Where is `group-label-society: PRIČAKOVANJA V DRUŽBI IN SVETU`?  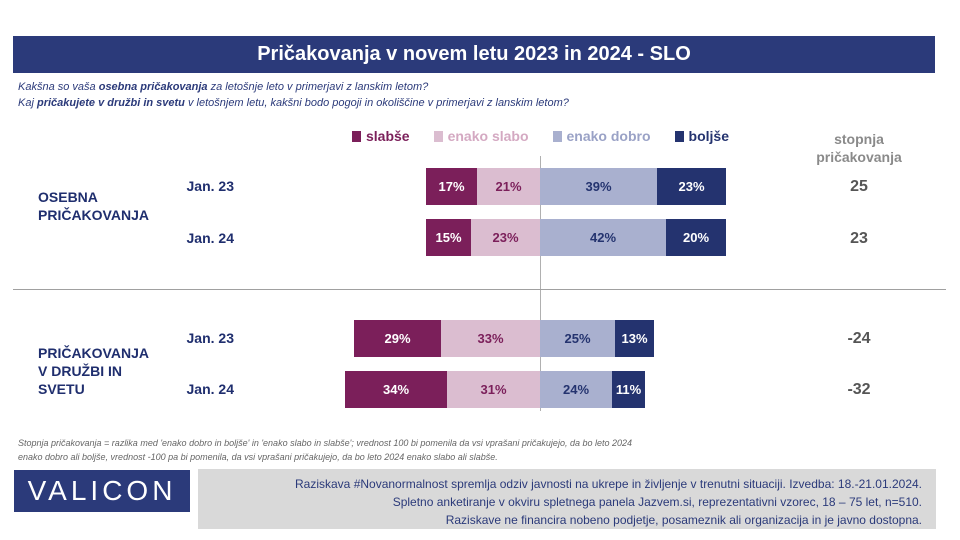
group-label-society: PRIČAKOVANJA V DRUŽBI IN SVETU is located at coordinates (93, 371).